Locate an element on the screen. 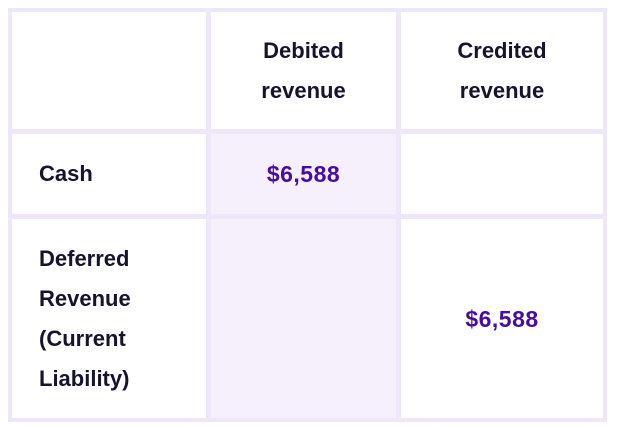  cell-deferred-debited-empty is located at coordinates (303, 318).